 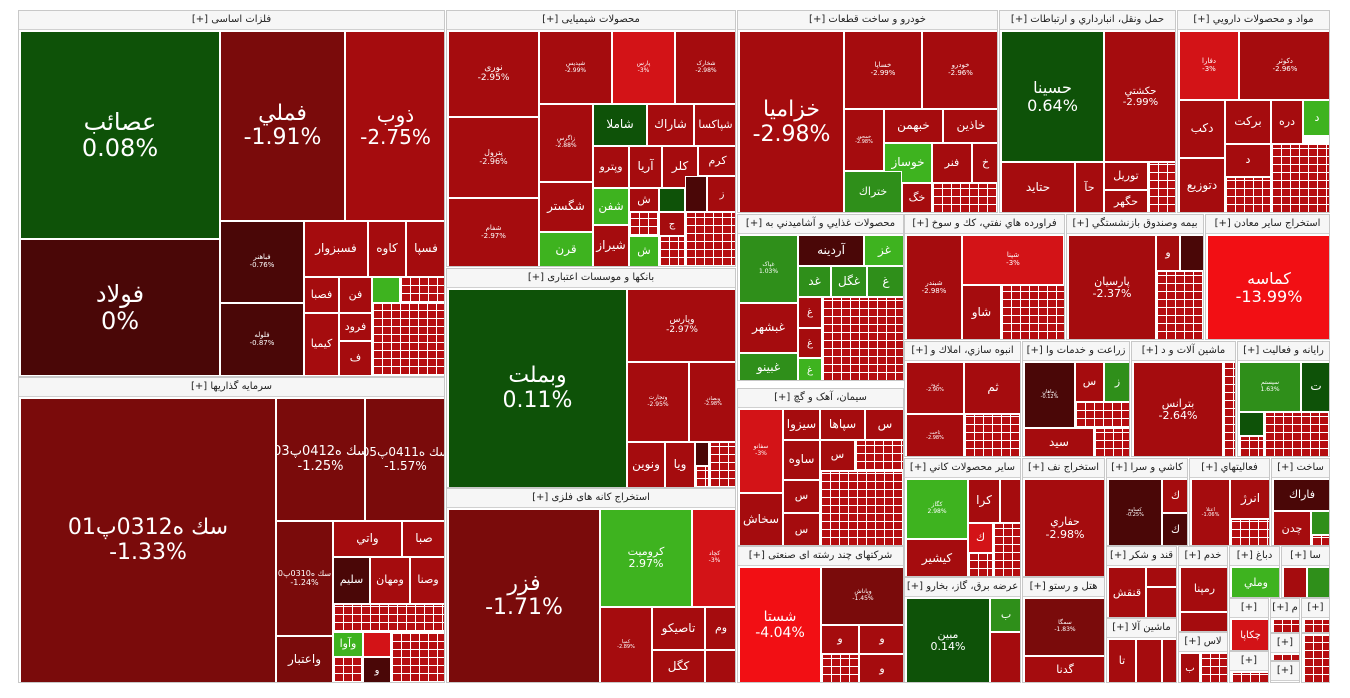 What do you see at coordinates (791, 121) in the screenshot?
I see `stock-tile: خزاميا -2.98%` at bounding box center [791, 121].